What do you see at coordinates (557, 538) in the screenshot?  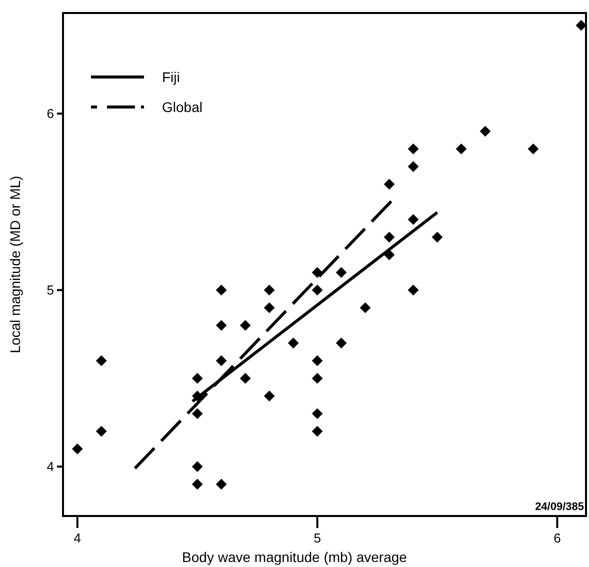 I see `x-tick-label: 6` at bounding box center [557, 538].